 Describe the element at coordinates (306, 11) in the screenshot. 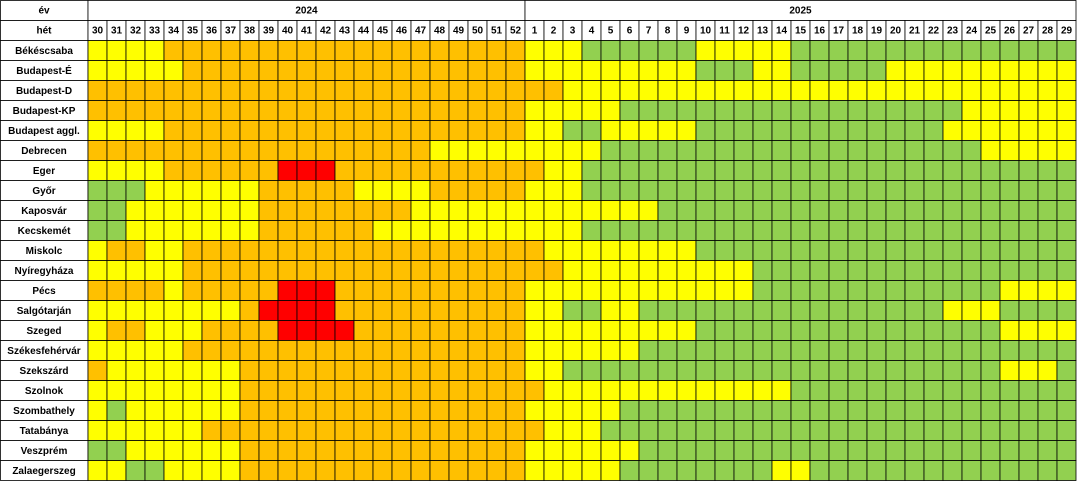

I see `year: 2024` at that location.